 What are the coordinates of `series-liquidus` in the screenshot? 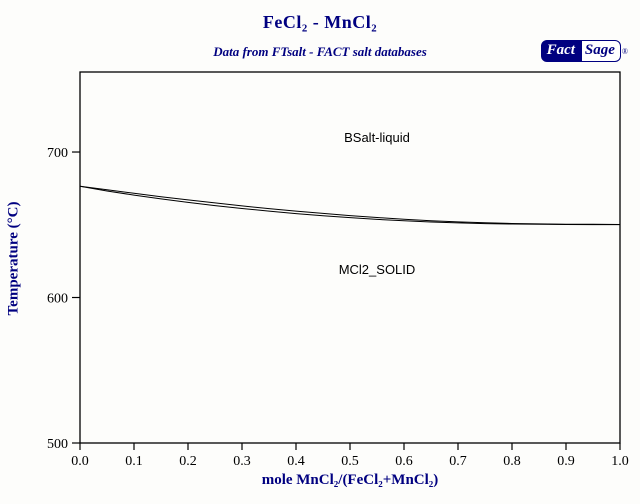 It's located at (350, 205).